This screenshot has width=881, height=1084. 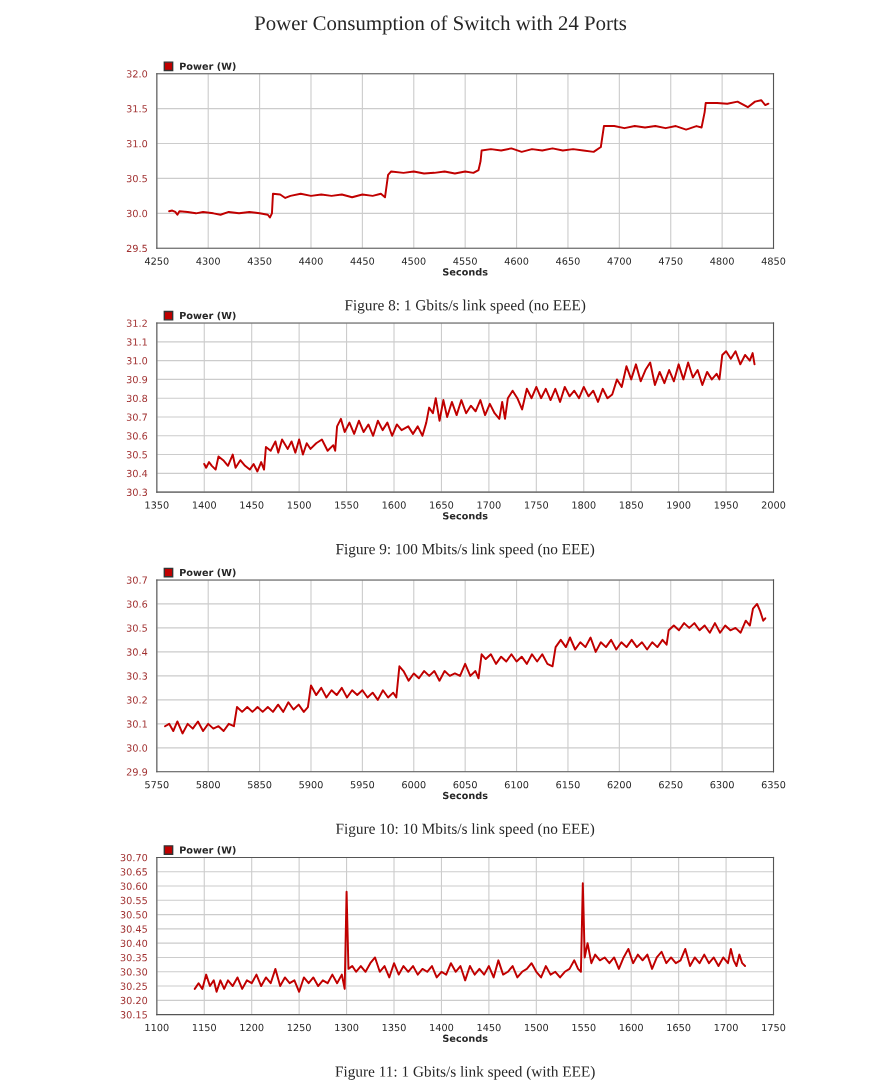 What do you see at coordinates (413, 261) in the screenshot?
I see `x-tick-label: 4500` at bounding box center [413, 261].